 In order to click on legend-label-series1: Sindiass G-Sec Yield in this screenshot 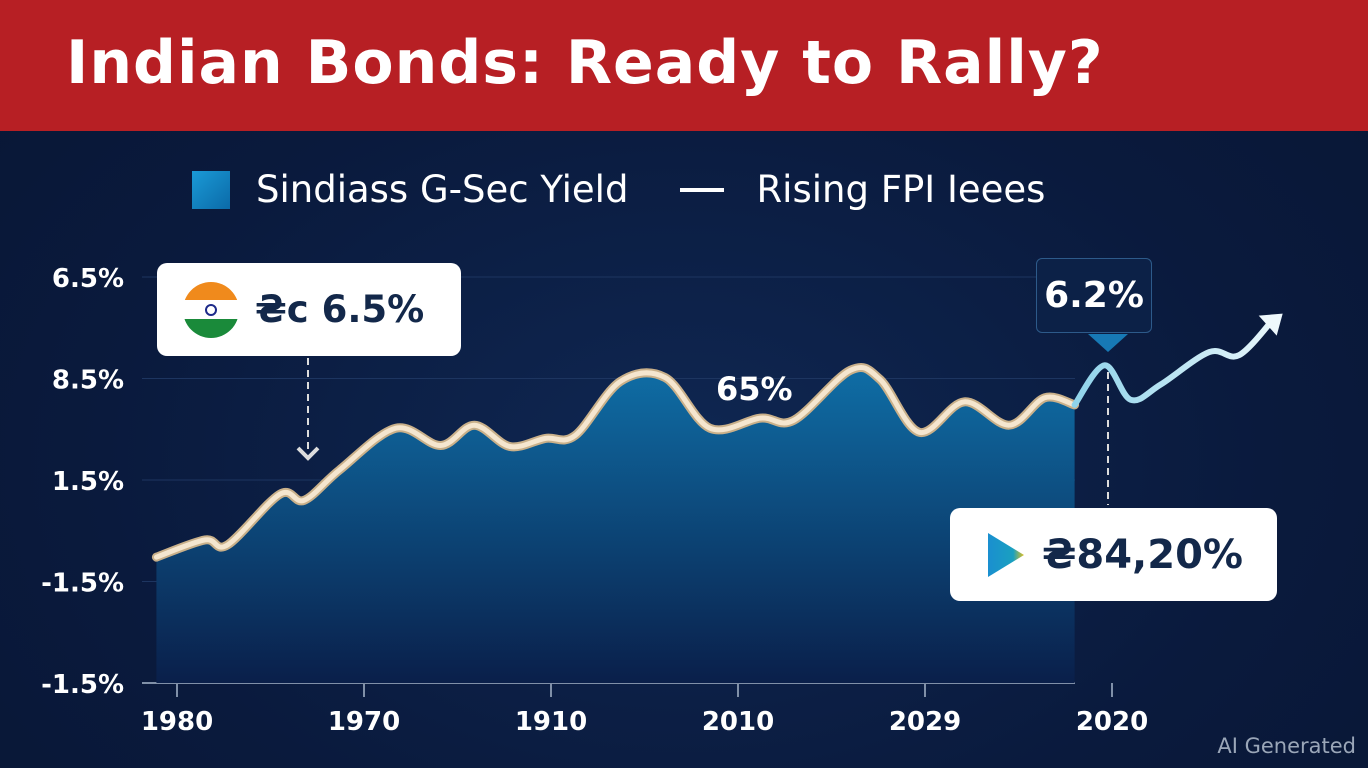, I will do `click(442, 189)`.